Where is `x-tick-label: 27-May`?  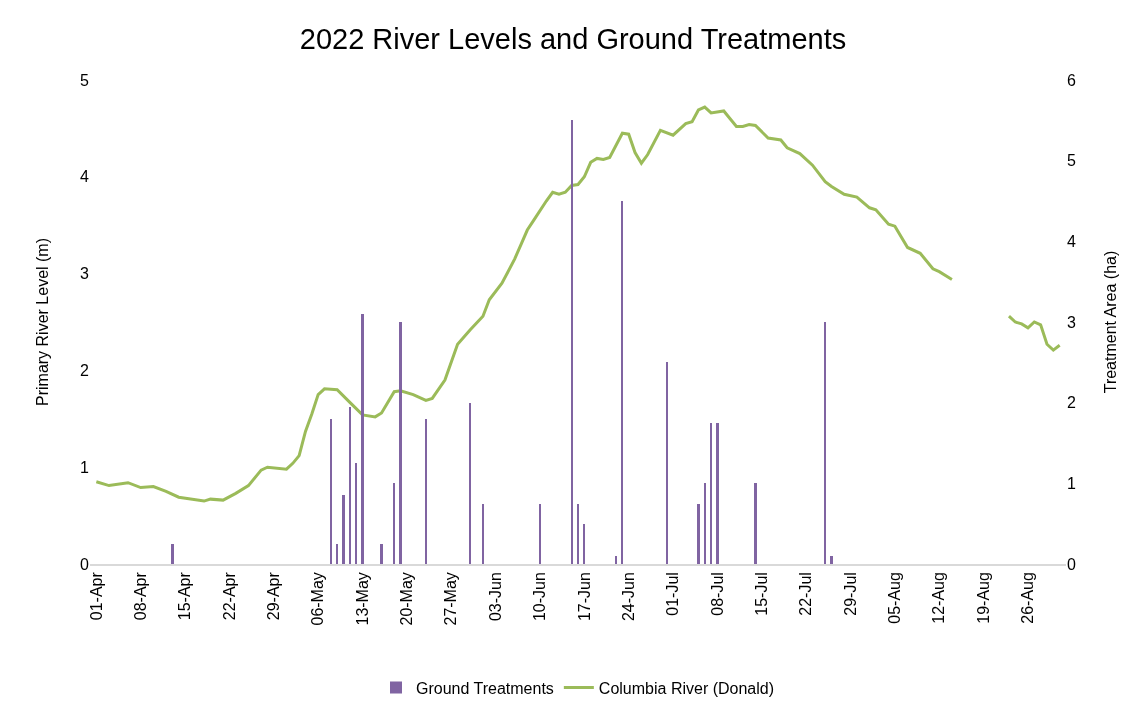 x-tick-label: 27-May is located at coordinates (451, 599).